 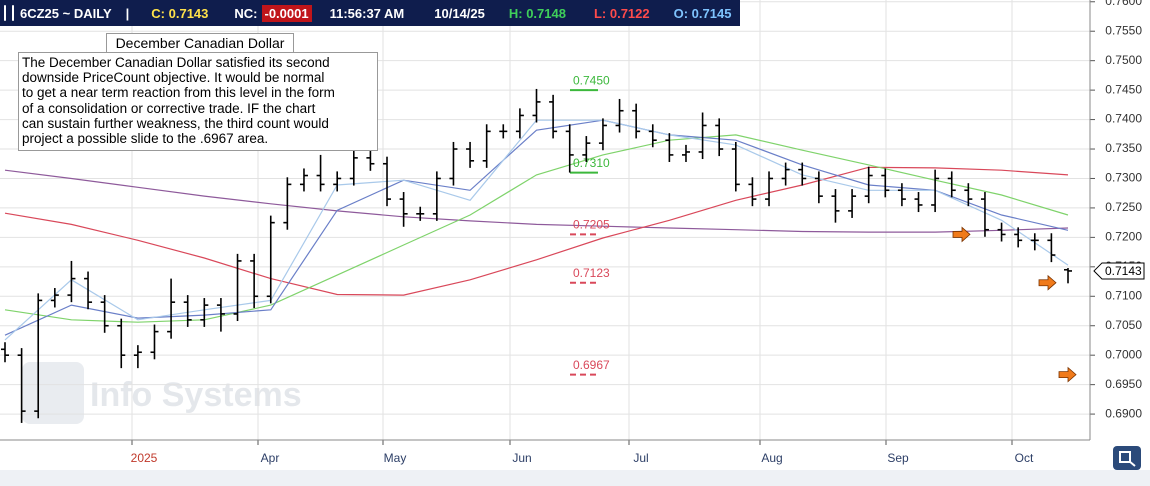 What do you see at coordinates (66, 13) in the screenshot?
I see `symbol: 6CZ25 ~ DAILY` at bounding box center [66, 13].